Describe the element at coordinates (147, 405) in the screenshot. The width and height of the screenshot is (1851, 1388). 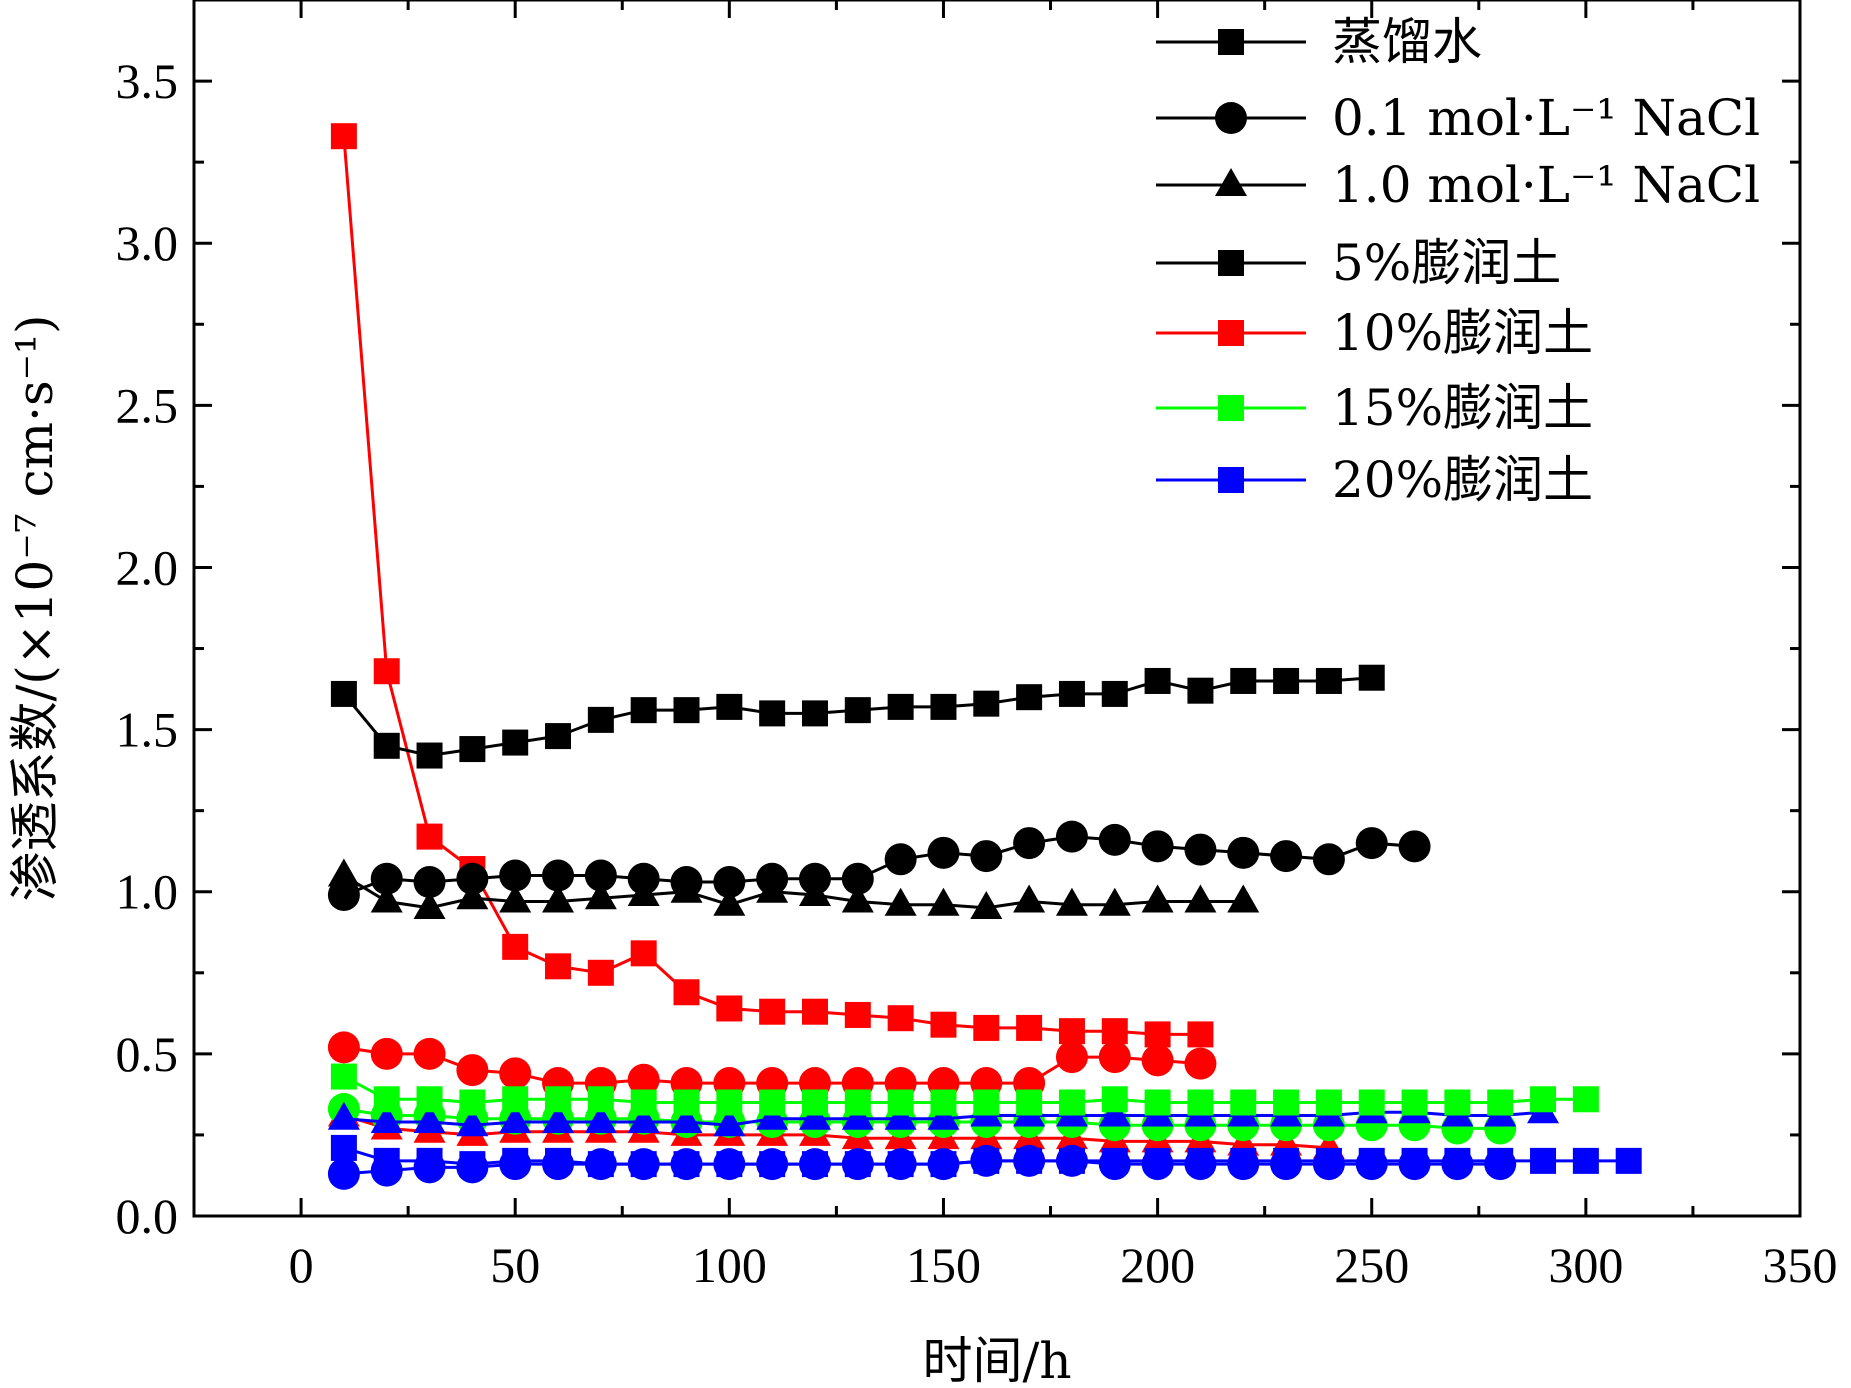
I see `y-tick-label: 2.5` at that location.